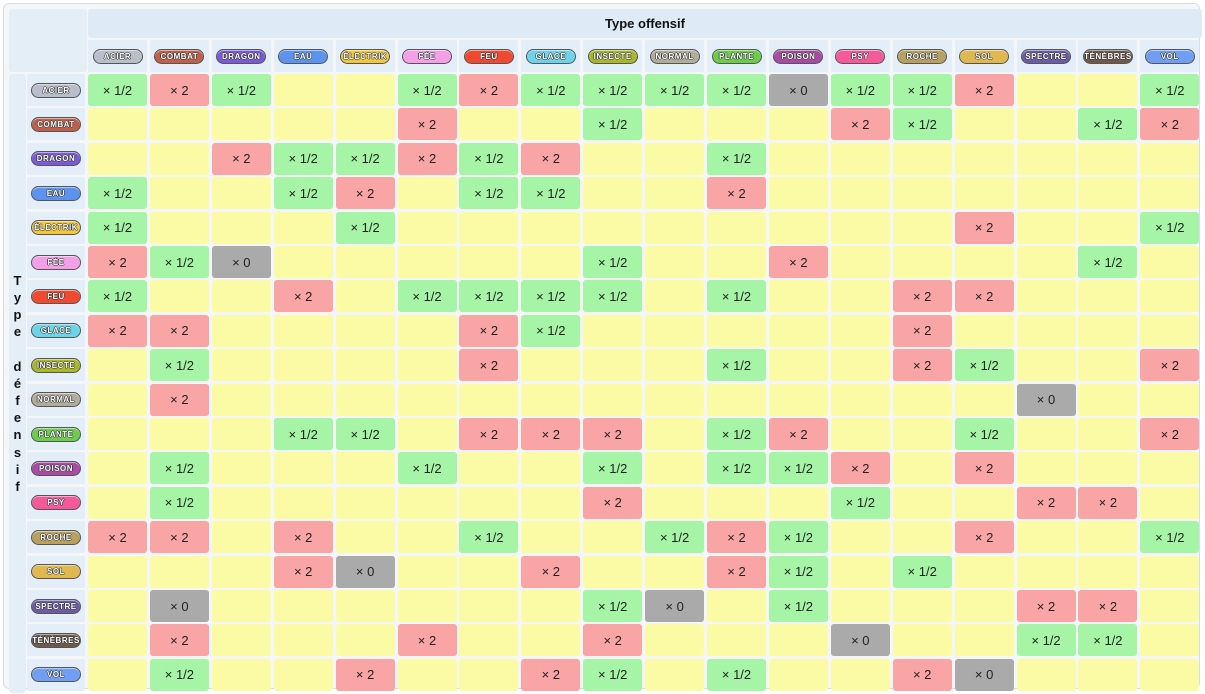 The height and width of the screenshot is (694, 1205). Describe the element at coordinates (56, 90) in the screenshot. I see `defense-type-1: ACIER` at that location.